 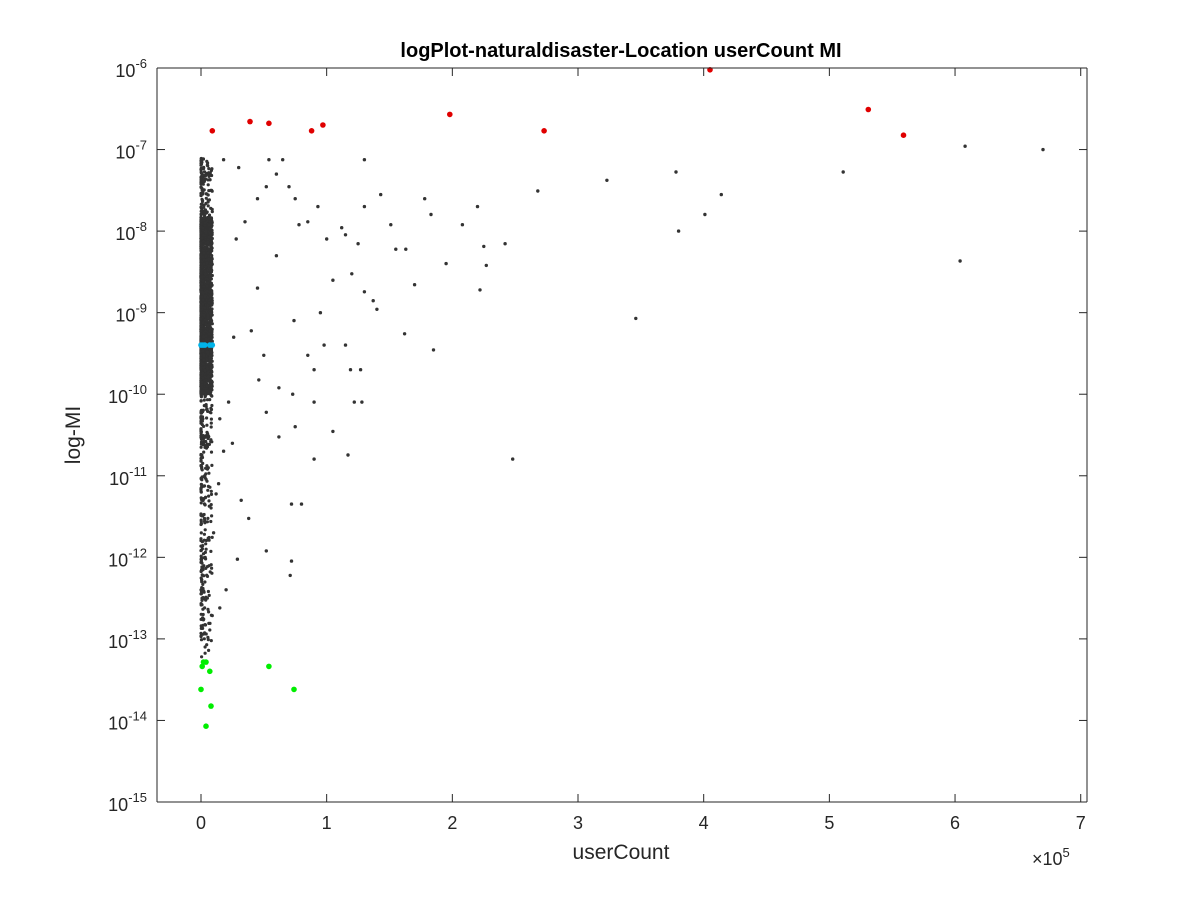 What do you see at coordinates (131, 313) in the screenshot?
I see `y-tick-label: 10-9` at bounding box center [131, 313].